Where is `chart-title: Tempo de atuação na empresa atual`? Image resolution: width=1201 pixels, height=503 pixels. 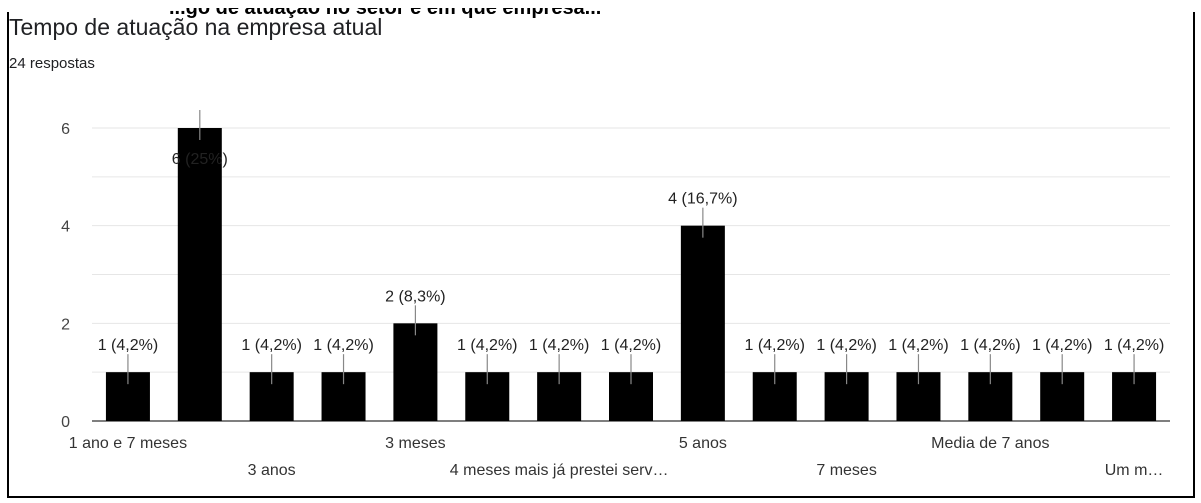
chart-title: Tempo de atuação na empresa atual is located at coordinates (196, 27).